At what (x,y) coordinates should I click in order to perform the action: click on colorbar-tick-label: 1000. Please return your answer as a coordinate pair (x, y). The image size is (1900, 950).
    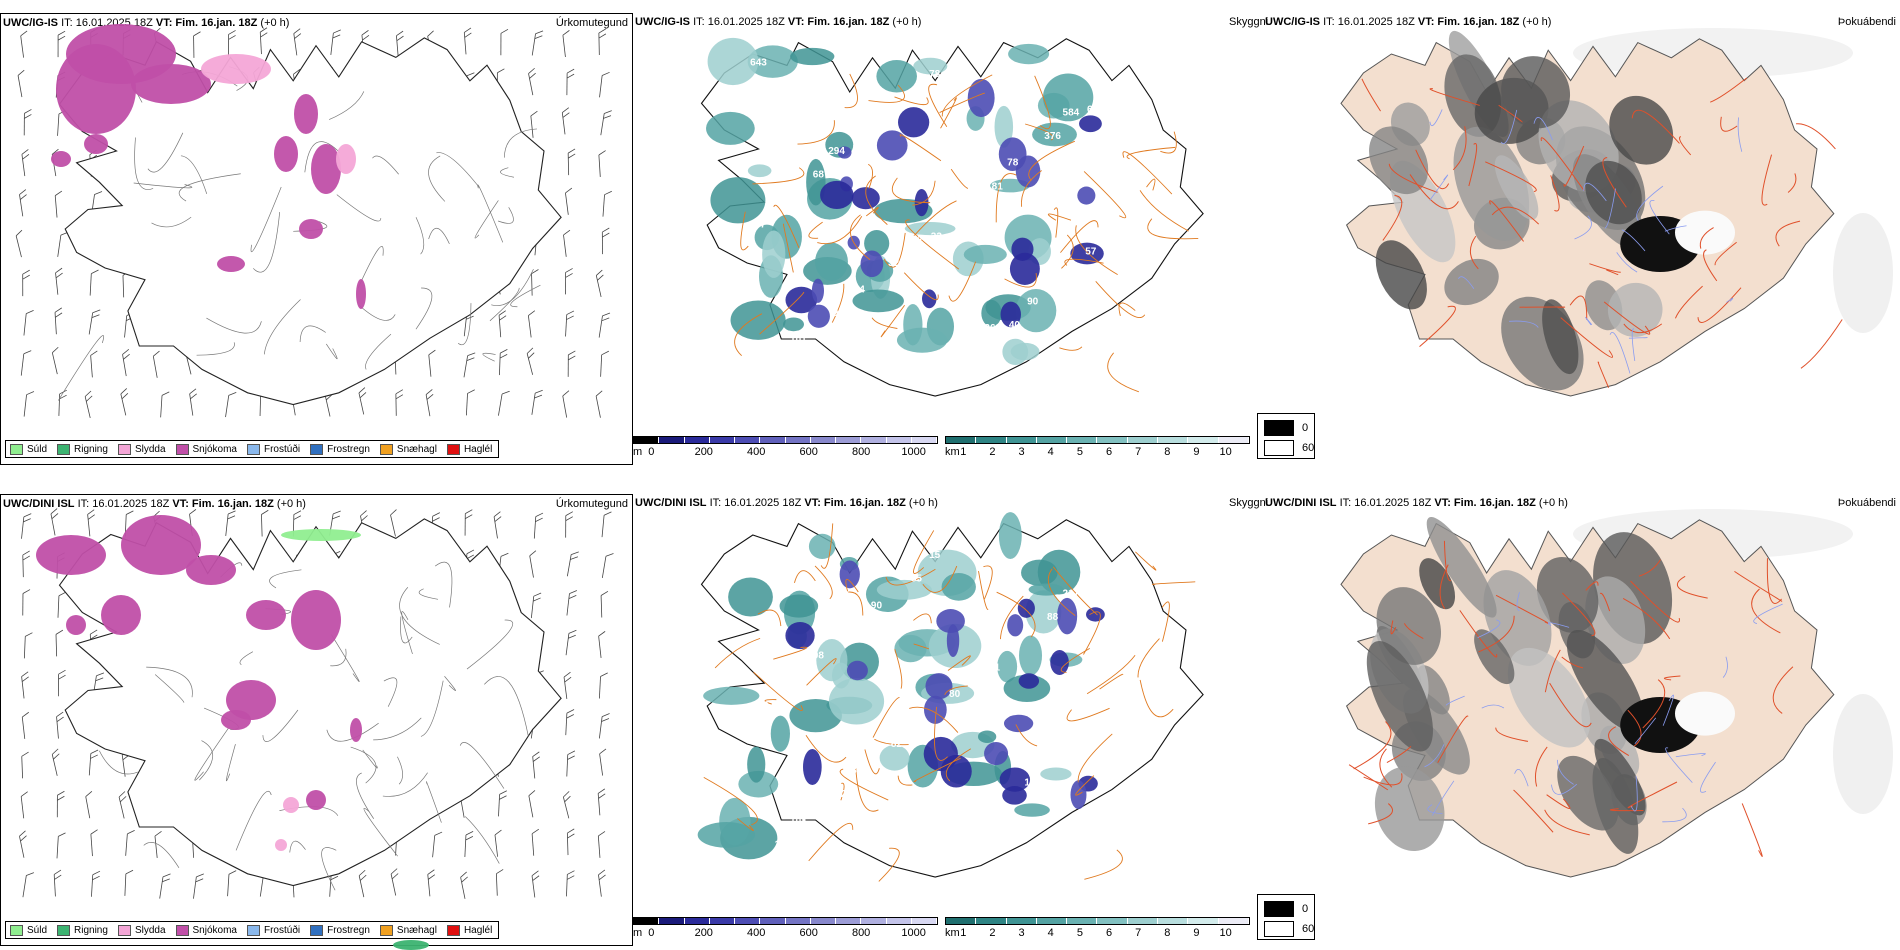
    Looking at the image, I should click on (913, 933).